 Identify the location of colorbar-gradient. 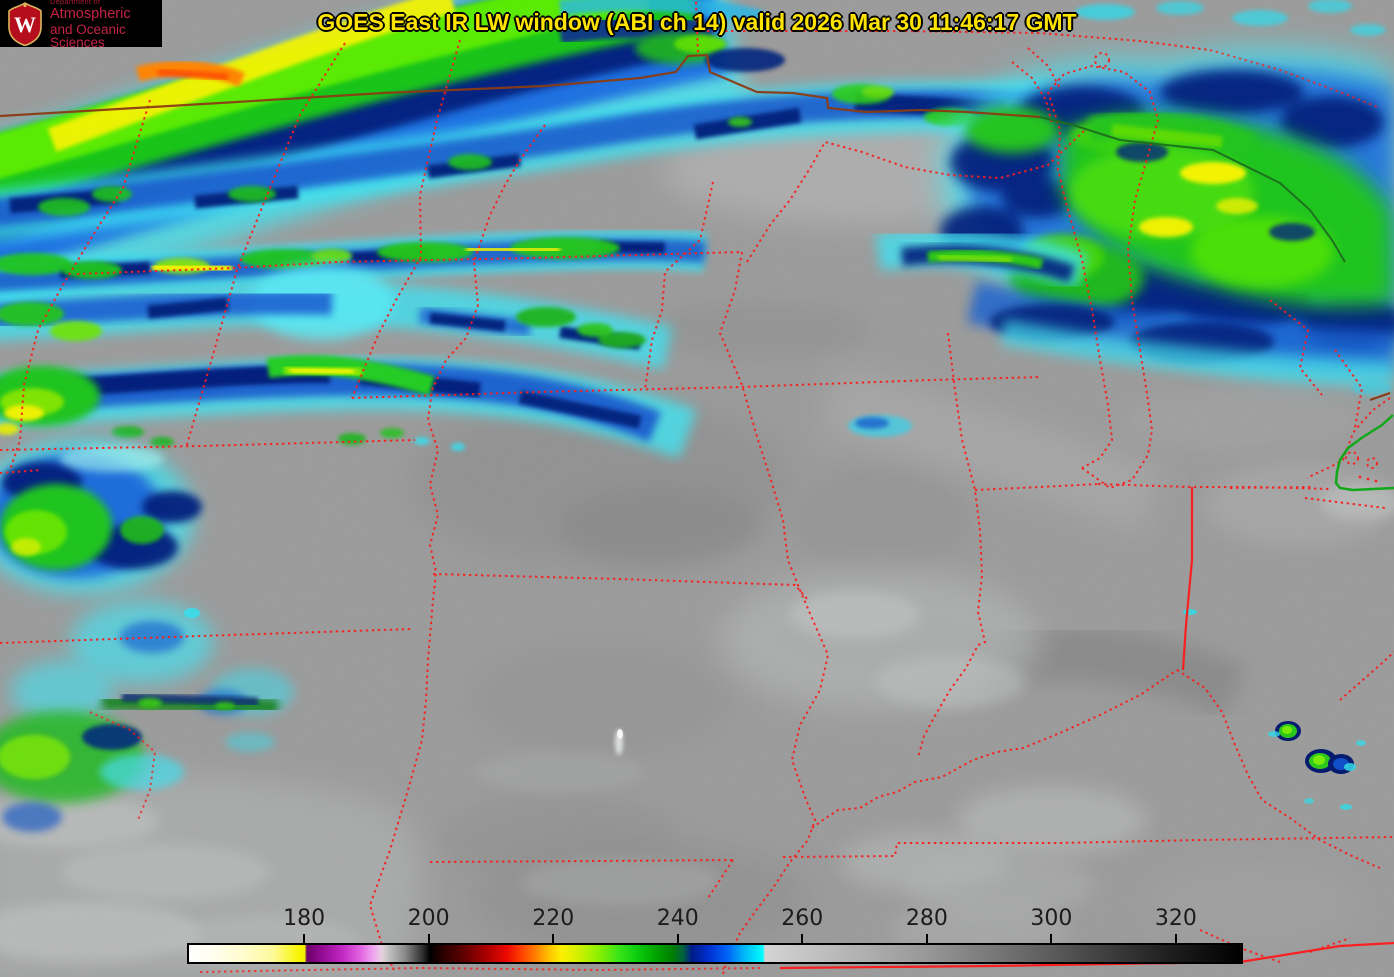
(715, 953).